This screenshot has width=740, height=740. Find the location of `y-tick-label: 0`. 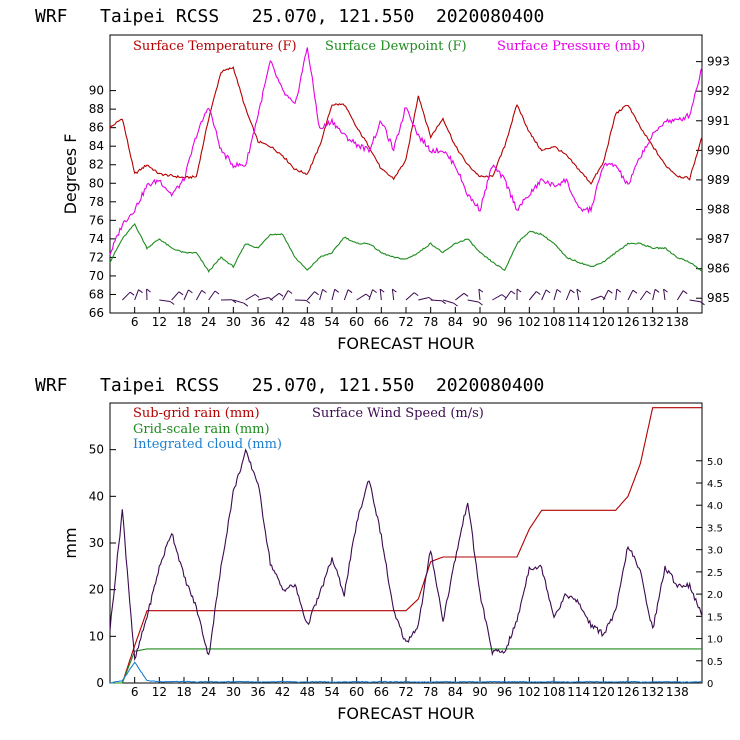

y-tick-label: 0 is located at coordinates (100, 683).